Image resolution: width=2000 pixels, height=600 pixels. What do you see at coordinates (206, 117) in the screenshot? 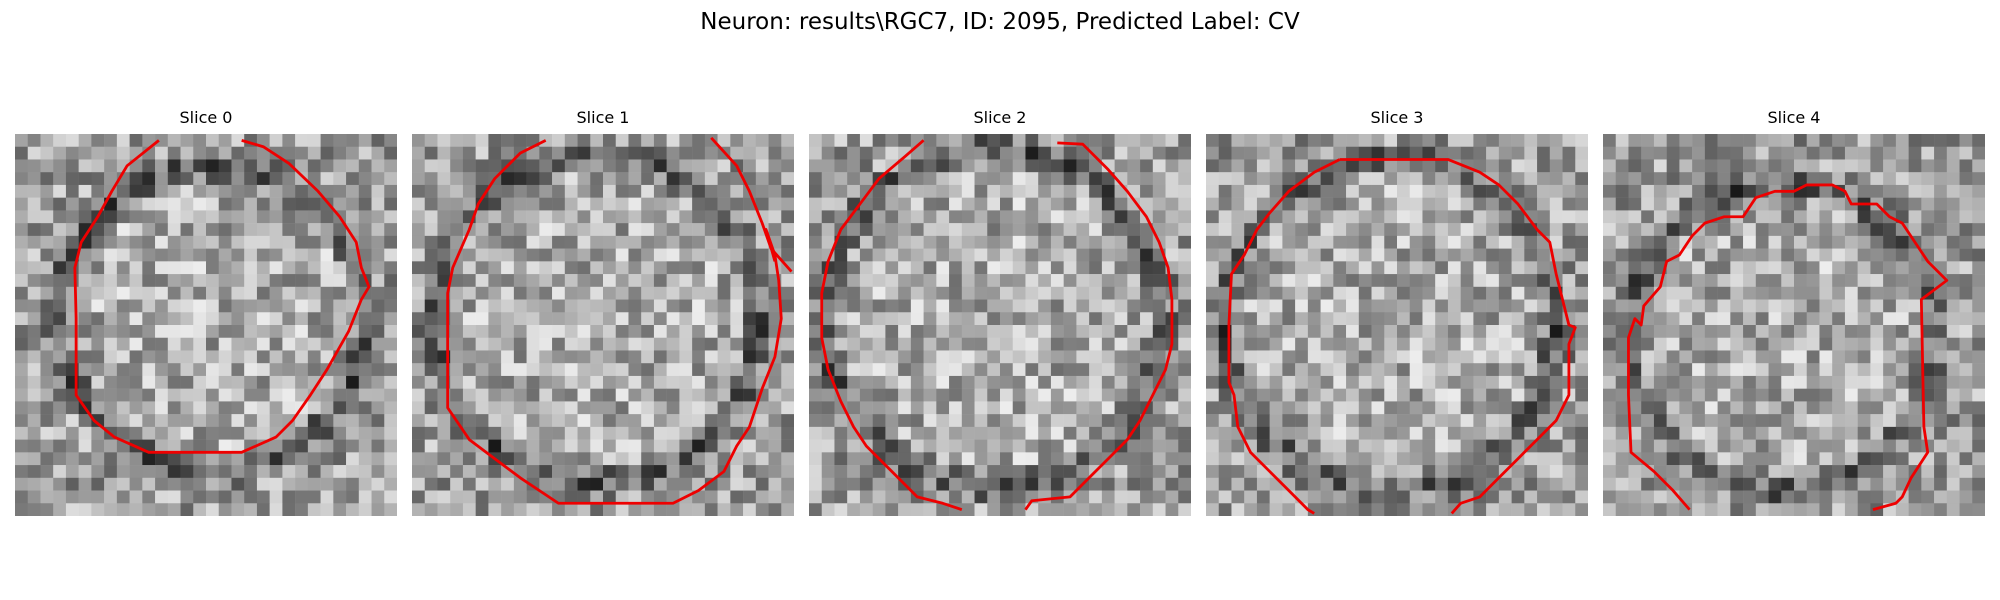
I see `slice-title-0: Slice 0` at bounding box center [206, 117].